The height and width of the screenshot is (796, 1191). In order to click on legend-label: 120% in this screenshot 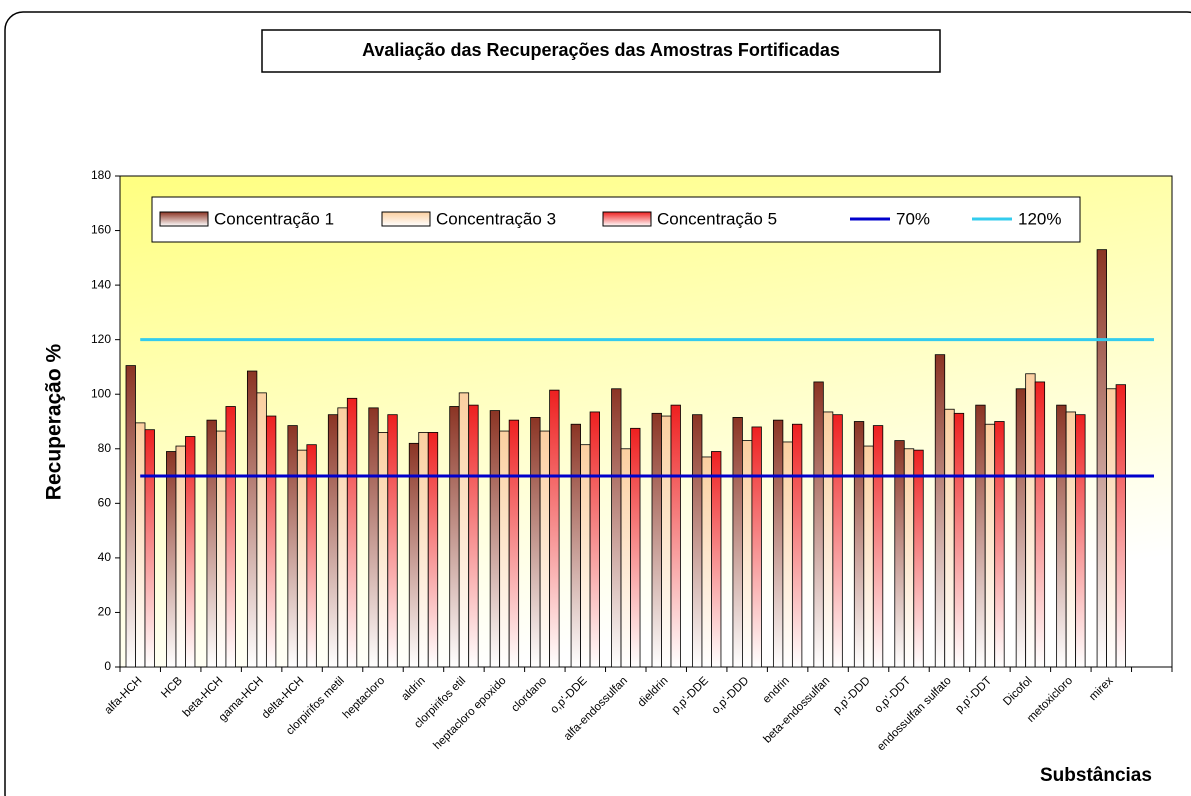, I will do `click(1039, 218)`.